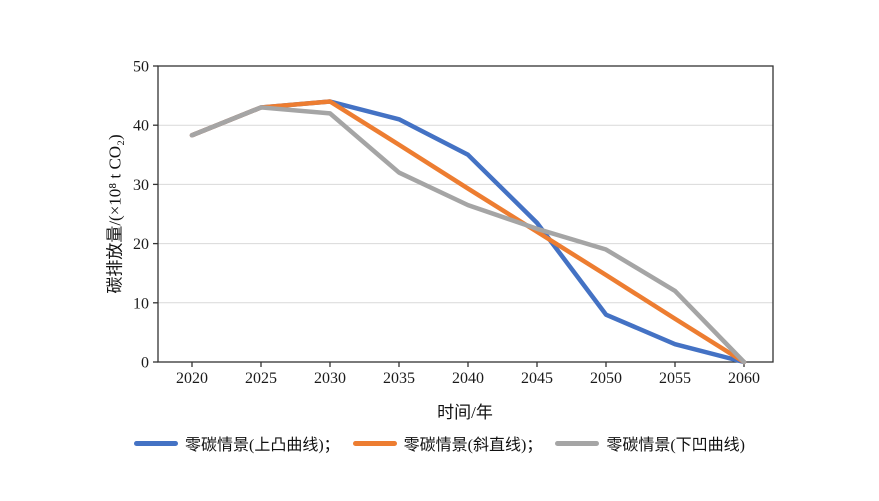 The image size is (879, 501). Describe the element at coordinates (399, 378) in the screenshot. I see `x-tick-label: 2035` at that location.